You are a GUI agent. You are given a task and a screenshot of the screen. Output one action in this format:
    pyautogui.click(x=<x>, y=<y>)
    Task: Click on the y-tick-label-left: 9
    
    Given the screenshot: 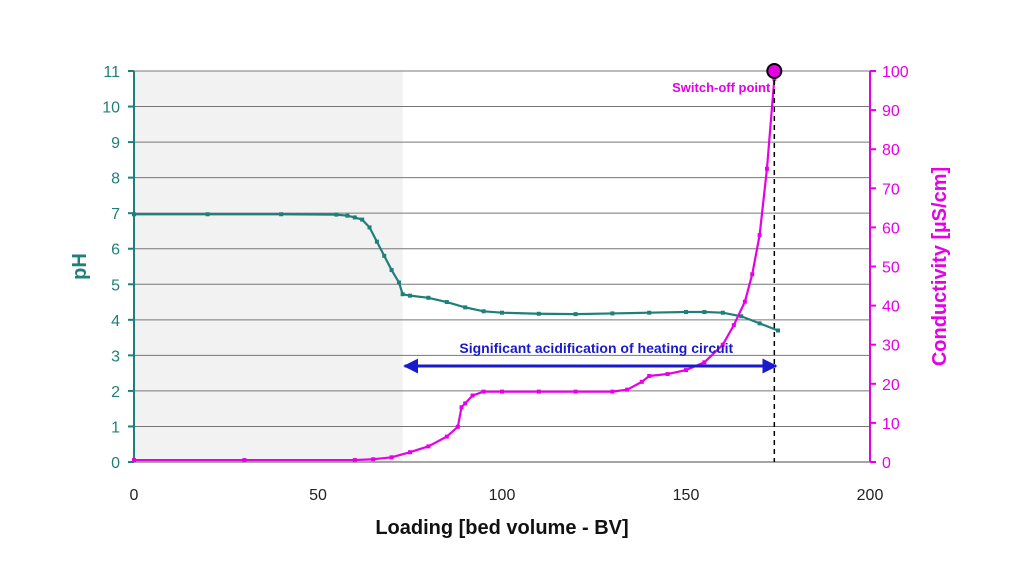 What is the action you would take?
    pyautogui.click(x=115, y=143)
    